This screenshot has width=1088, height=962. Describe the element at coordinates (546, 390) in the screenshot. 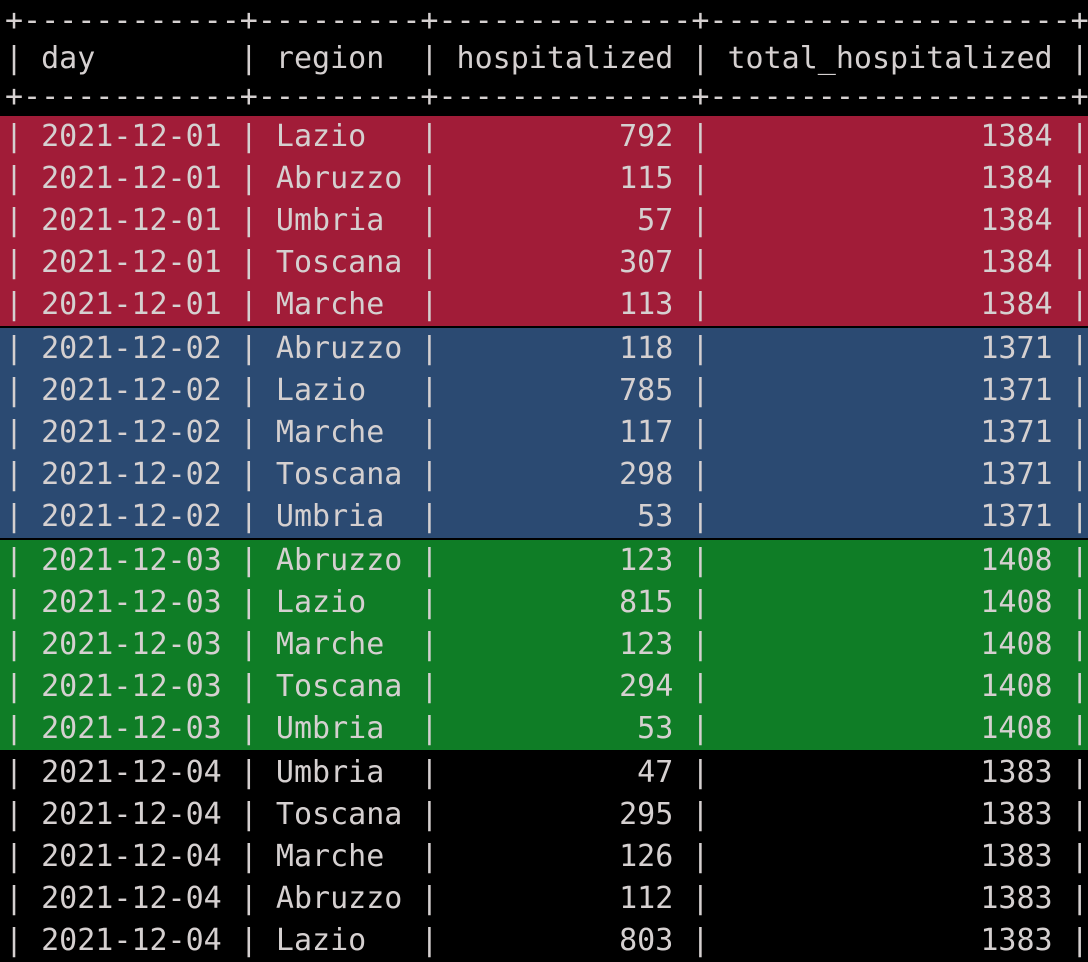

I see `table-row: | 2021-12-02 | Lazio | 785 | 1371 |` at that location.